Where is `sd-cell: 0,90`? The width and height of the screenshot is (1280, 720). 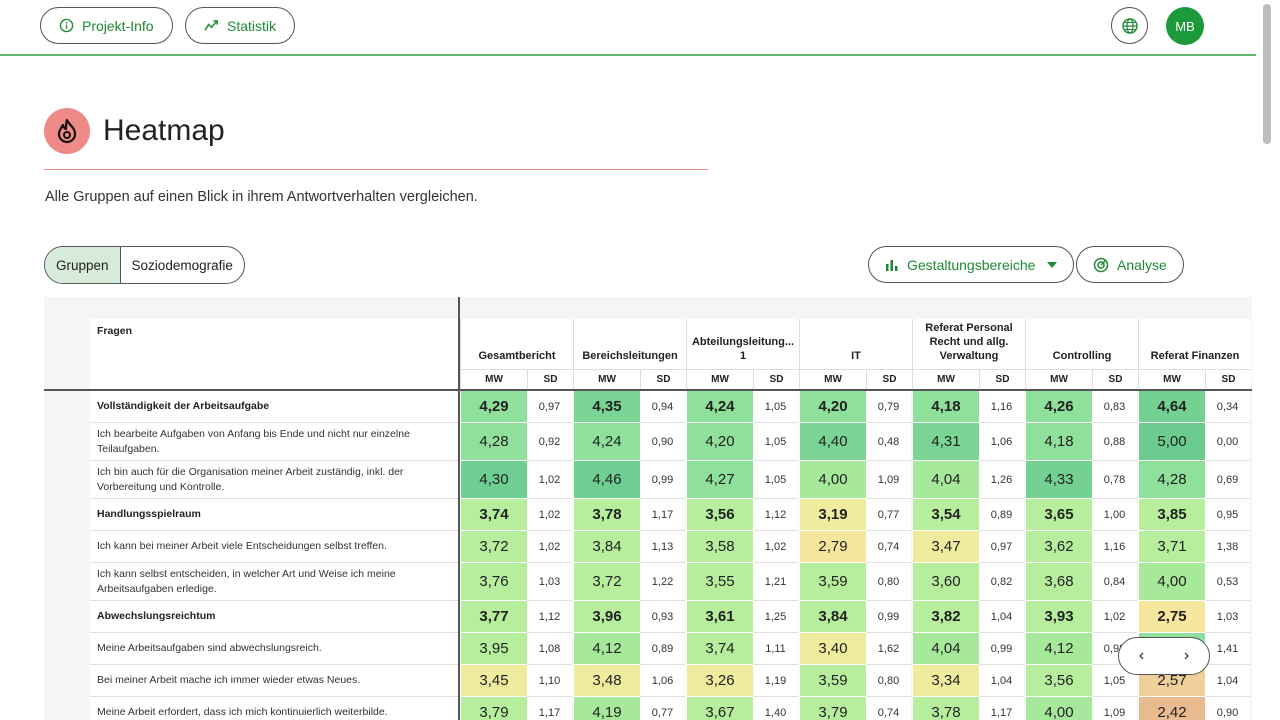
sd-cell: 0,90 is located at coordinates (1227, 708).